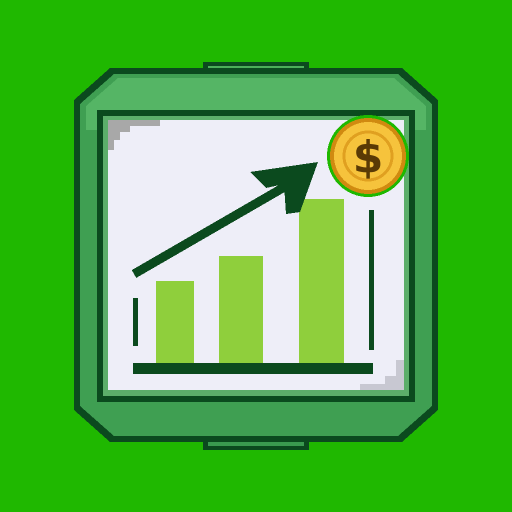 Image resolution: width=512 pixels, height=512 pixels. I want to click on baseline, so click(253, 368).